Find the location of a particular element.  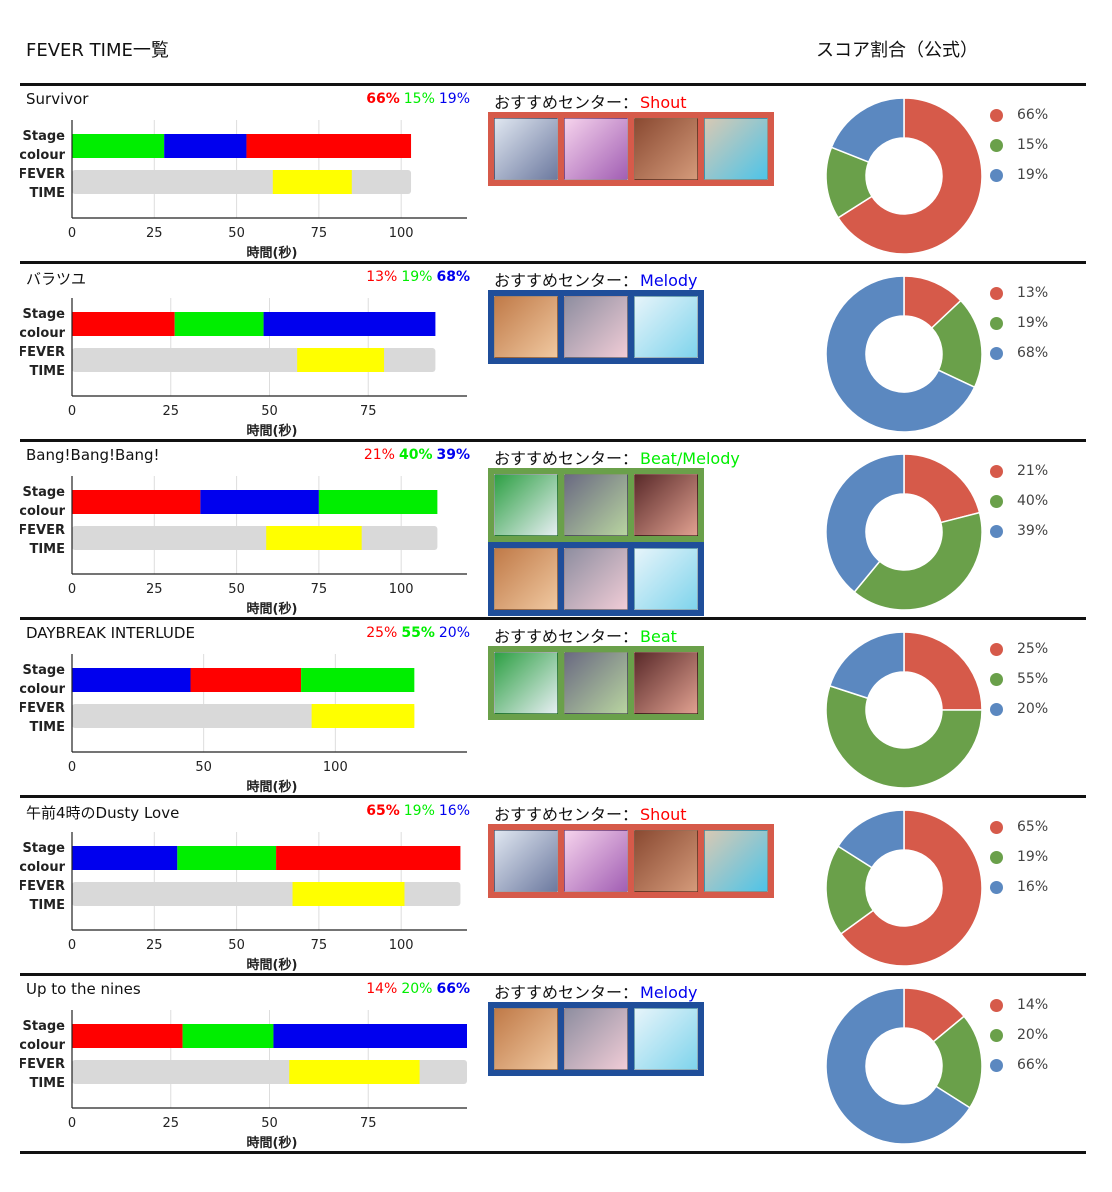

pie-legend: 14% 20% 66% is located at coordinates (1019, 1035).